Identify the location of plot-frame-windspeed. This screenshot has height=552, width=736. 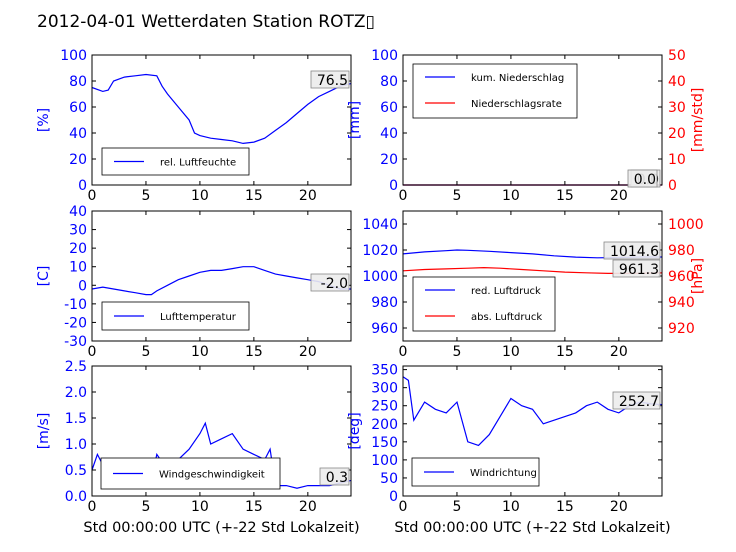
(221, 431).